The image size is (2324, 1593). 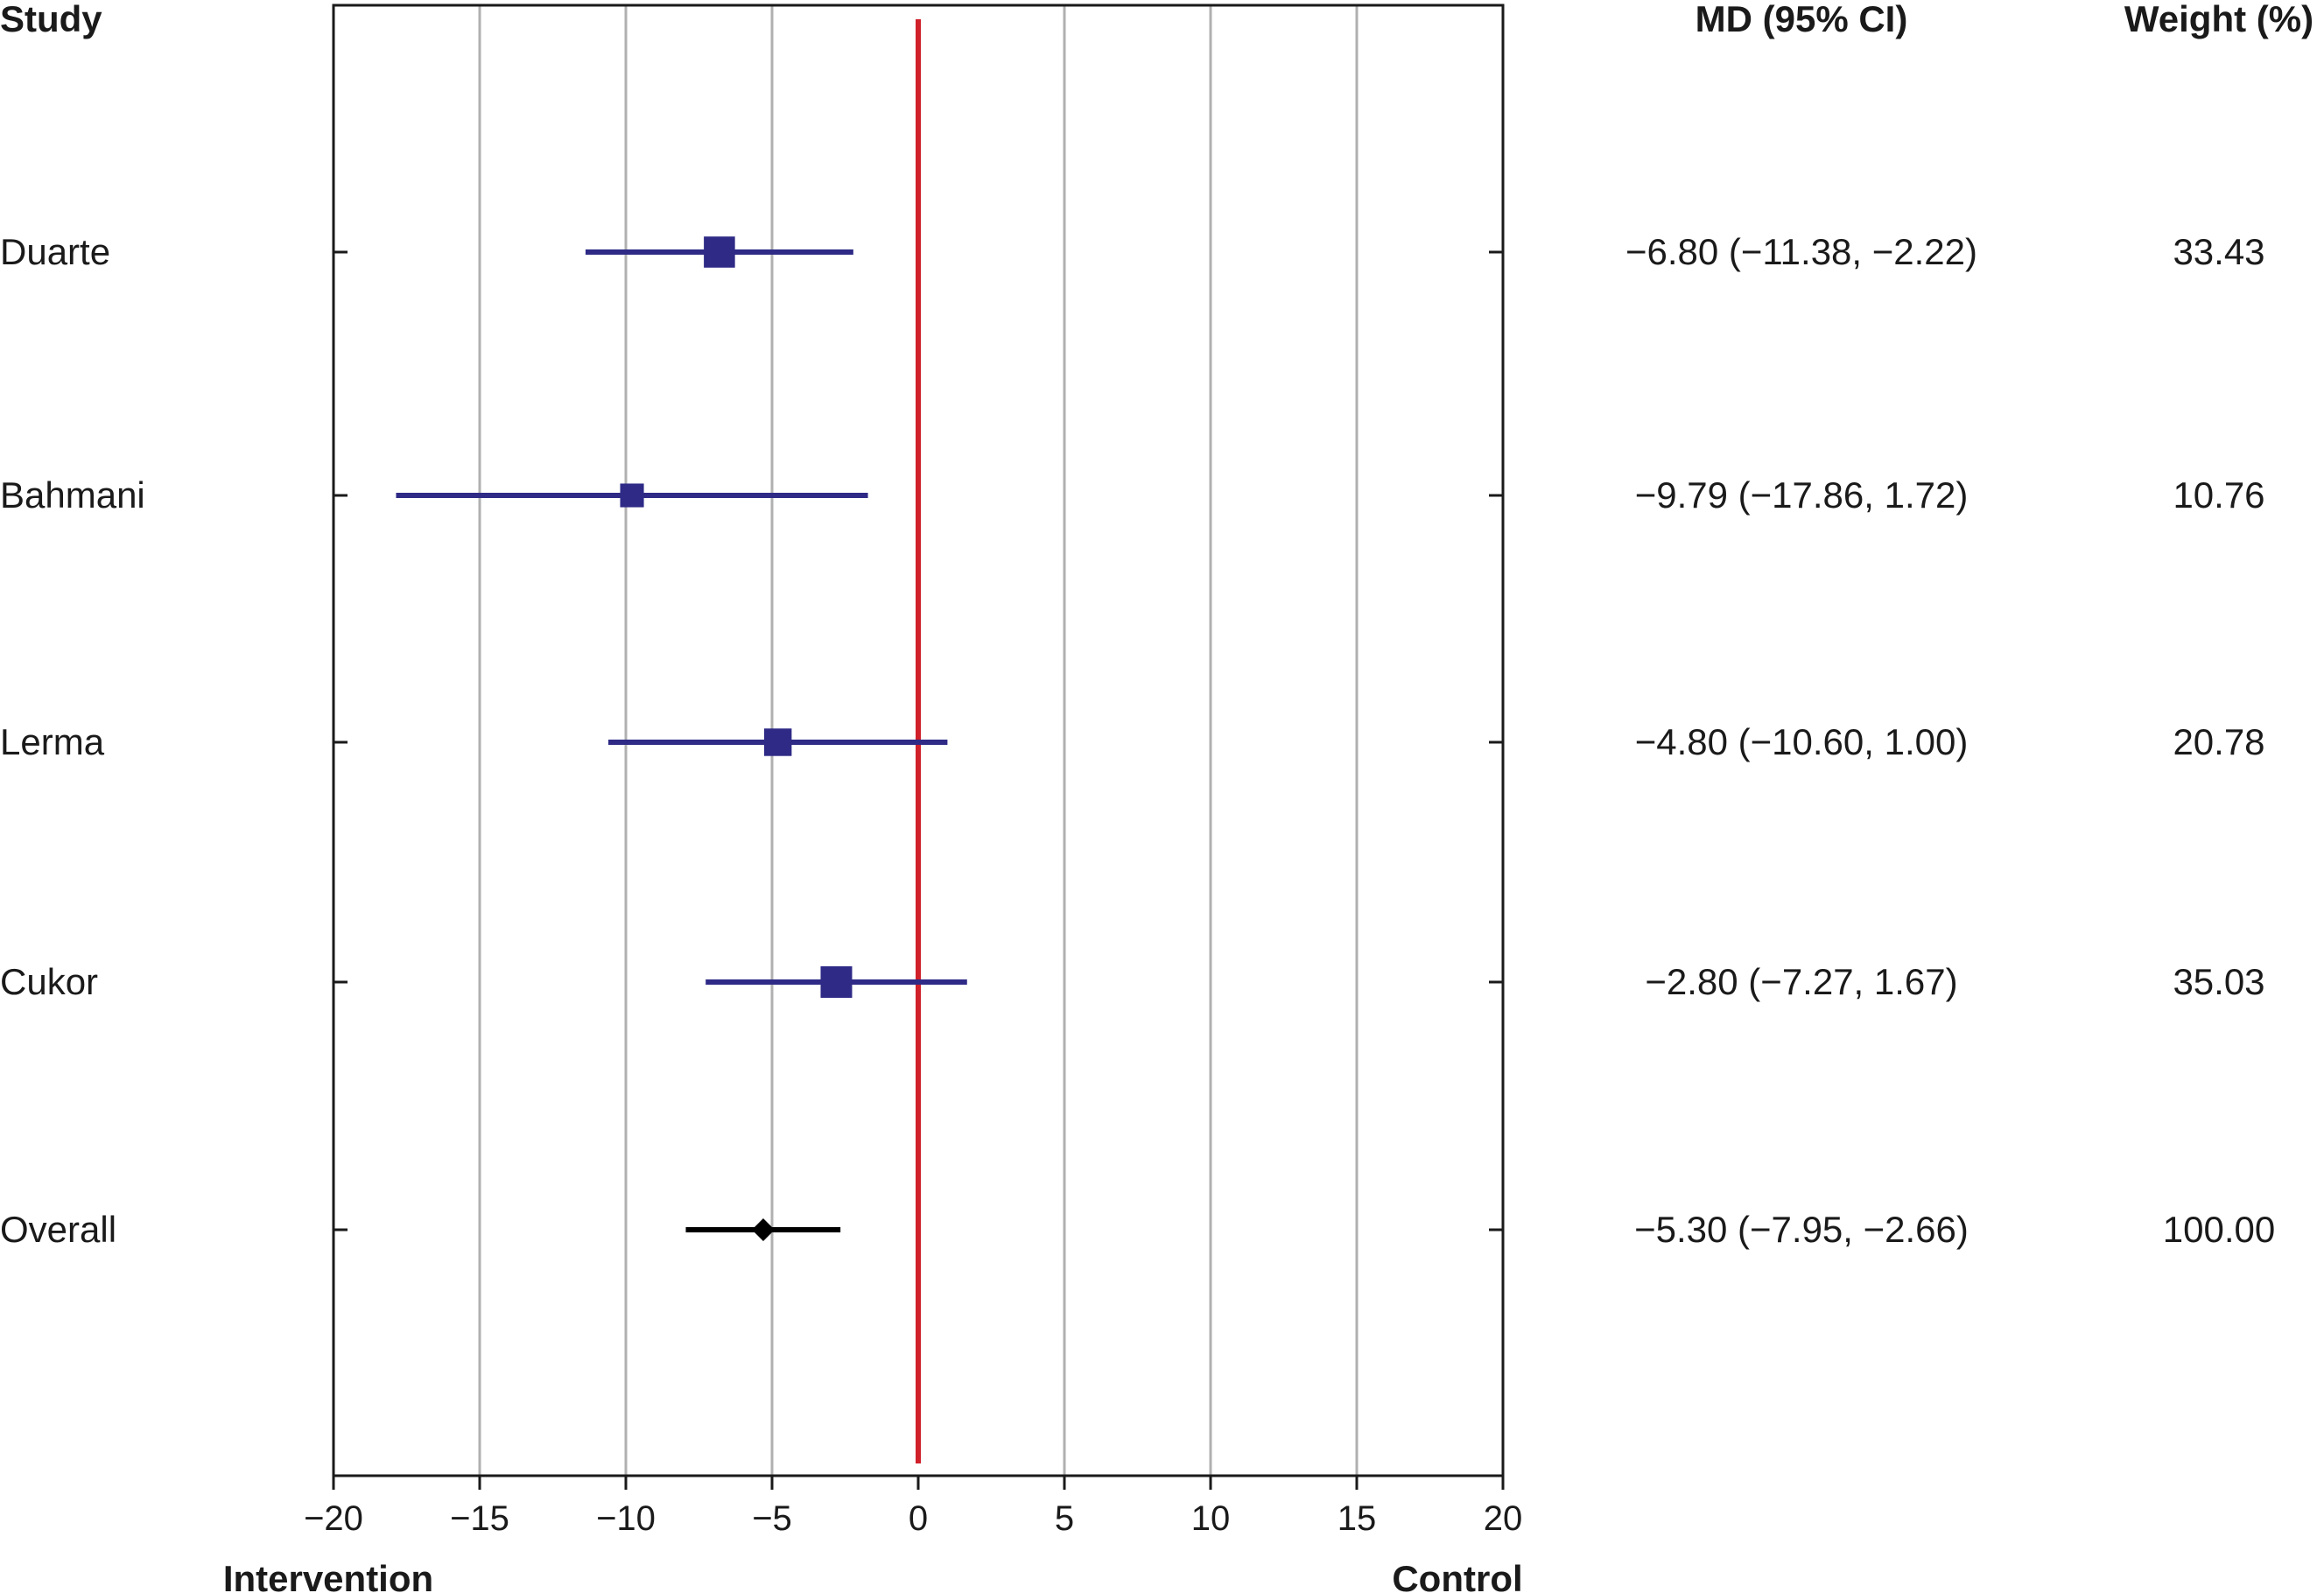 I want to click on x-tick-label: −15, so click(x=479, y=1518).